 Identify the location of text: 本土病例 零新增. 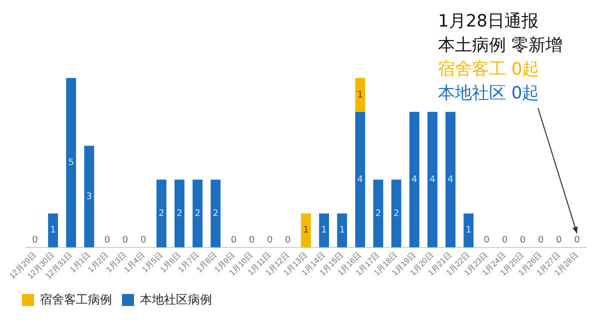
(500, 45).